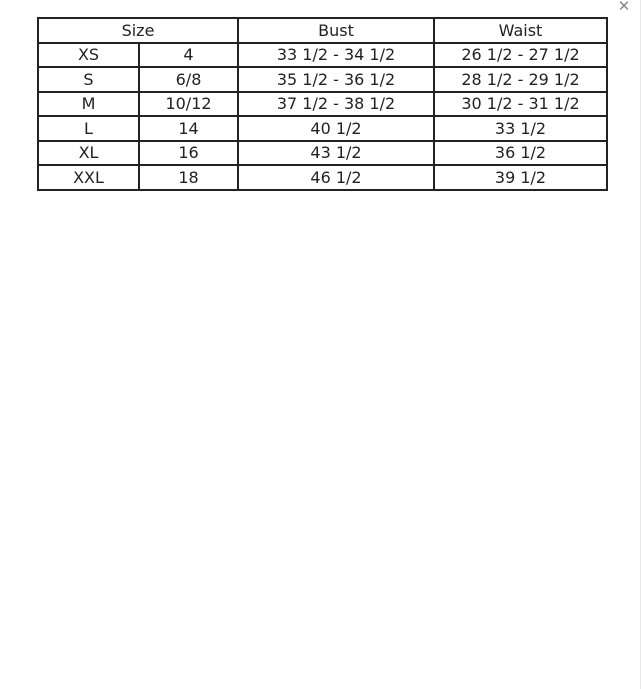  What do you see at coordinates (88, 54) in the screenshot?
I see `size-label: XS` at bounding box center [88, 54].